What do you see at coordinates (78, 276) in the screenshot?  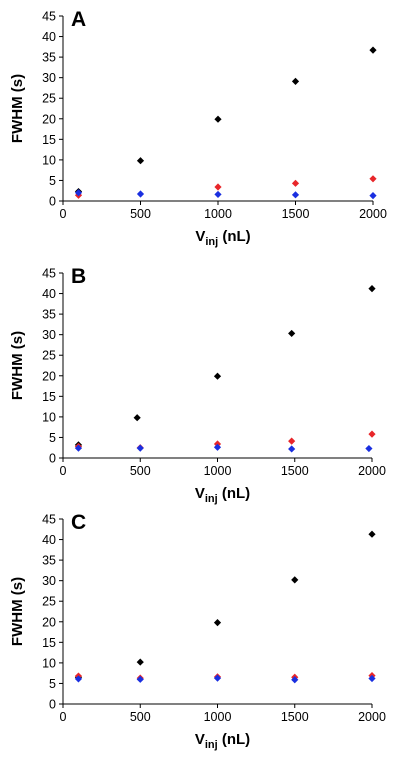 I see `panel-letter: B` at bounding box center [78, 276].